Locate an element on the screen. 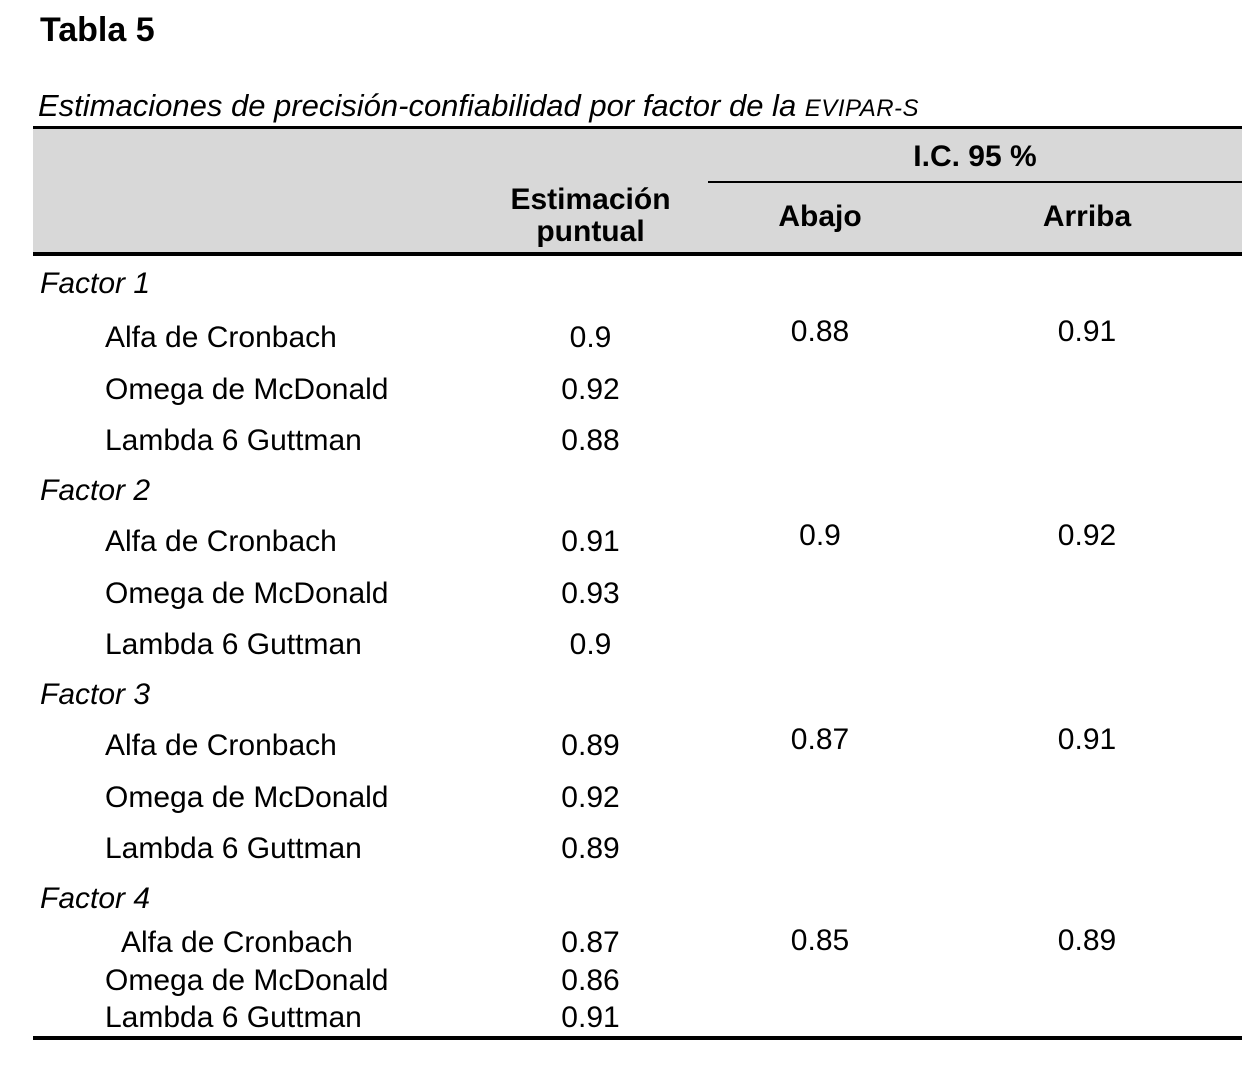  factor-label: Factor 2 is located at coordinates (95, 490).